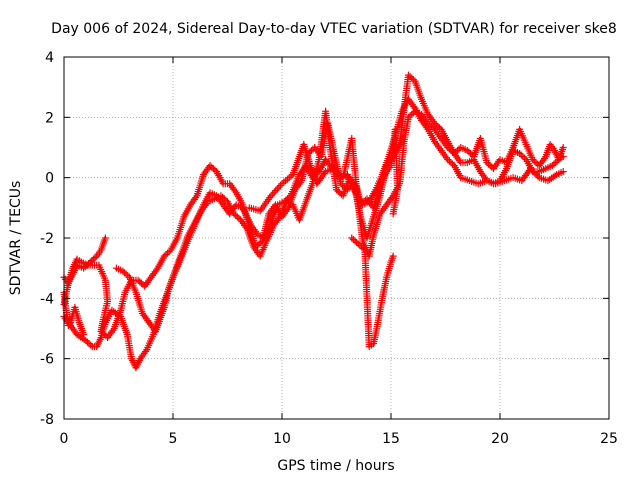 The height and width of the screenshot is (480, 640). Describe the element at coordinates (391, 439) in the screenshot. I see `x-tick-label: 15` at that location.